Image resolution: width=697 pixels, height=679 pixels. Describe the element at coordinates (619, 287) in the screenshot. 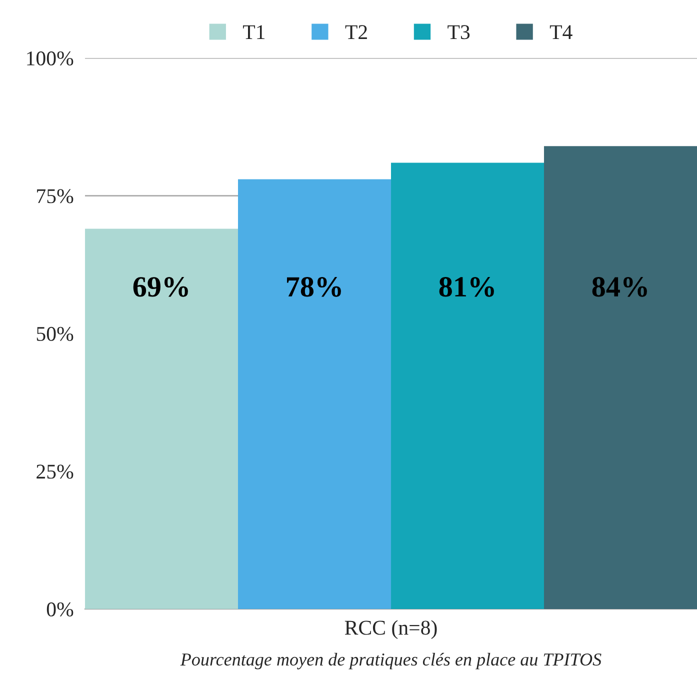

I see `data-label: 84%` at that location.